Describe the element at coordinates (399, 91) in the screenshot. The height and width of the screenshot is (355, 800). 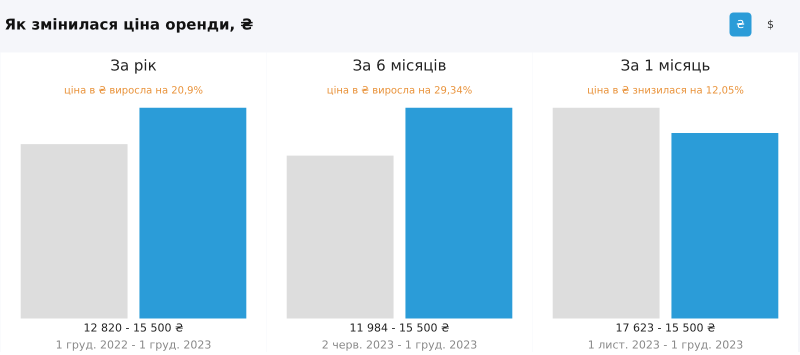
I see `chart-subtitle: ціна в ₴ виросла на 29,34%` at that location.